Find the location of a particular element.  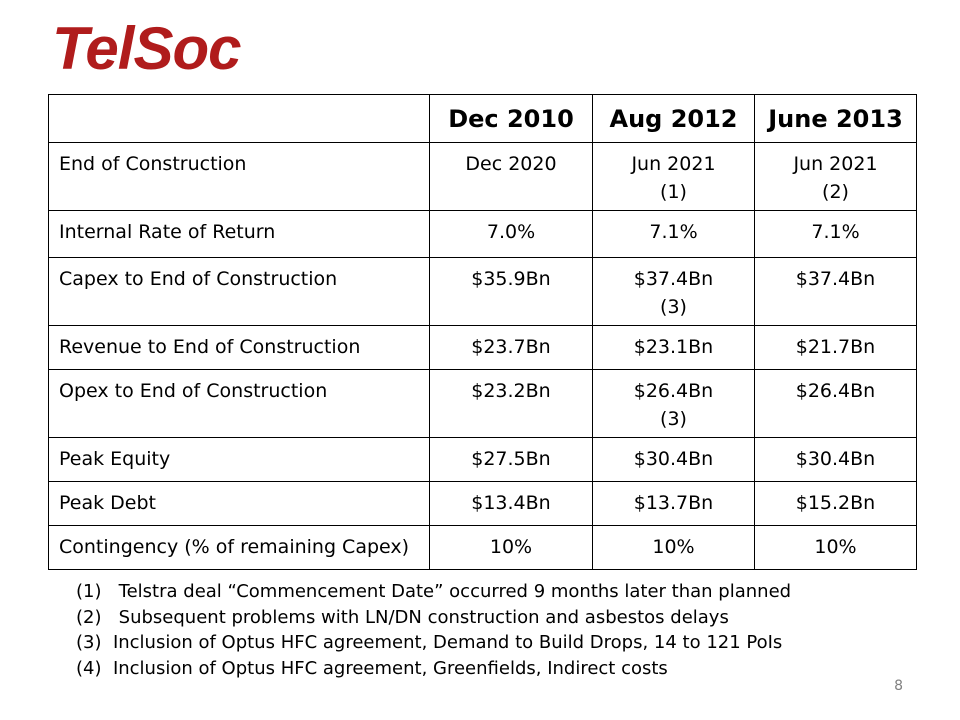

table-cell: 7.0% is located at coordinates (511, 234).